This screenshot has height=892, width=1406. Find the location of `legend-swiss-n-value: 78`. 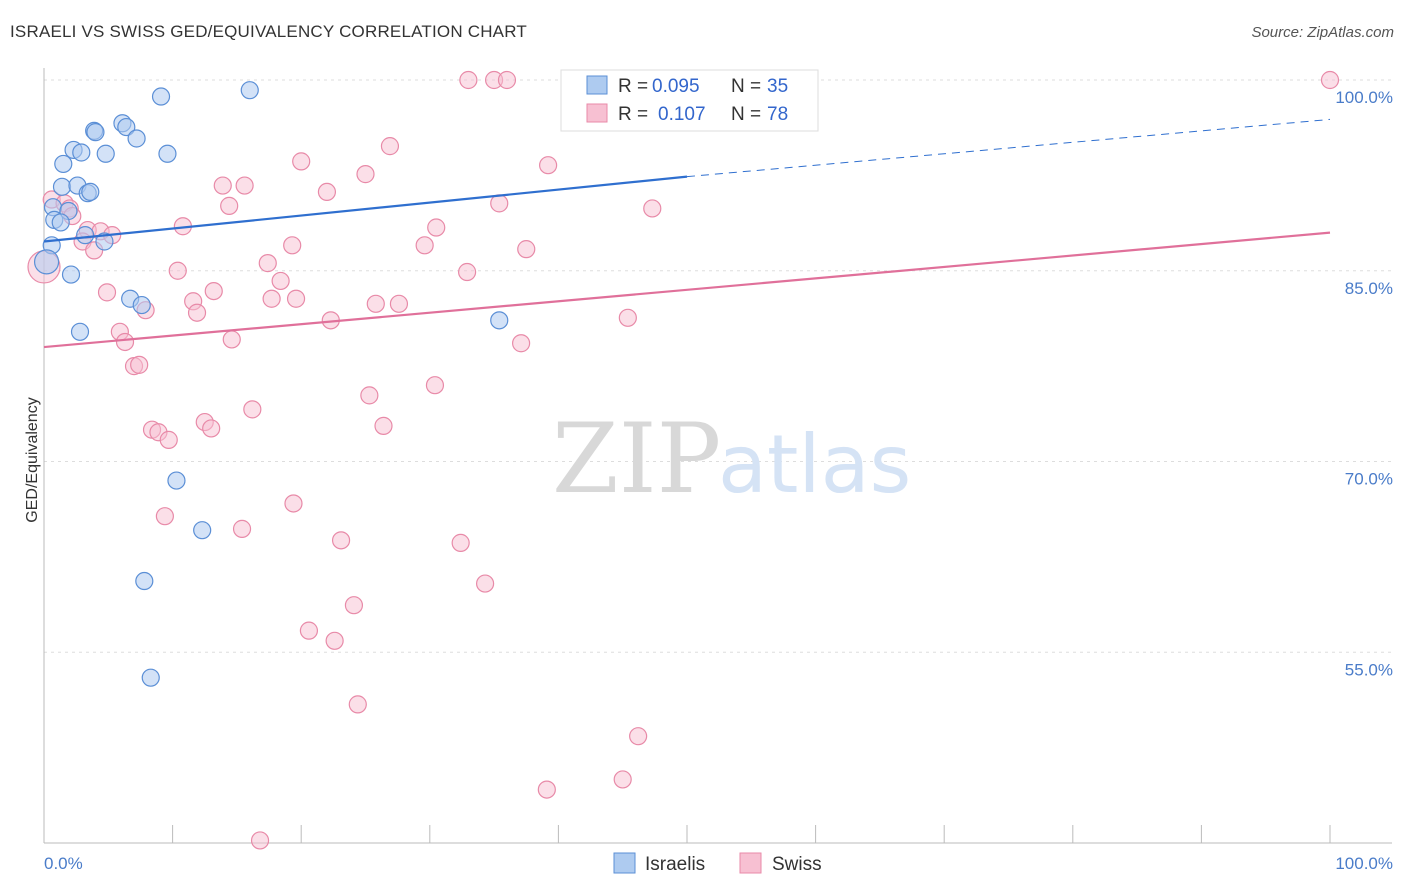

legend-swiss-n-value: 78 is located at coordinates (777, 114).